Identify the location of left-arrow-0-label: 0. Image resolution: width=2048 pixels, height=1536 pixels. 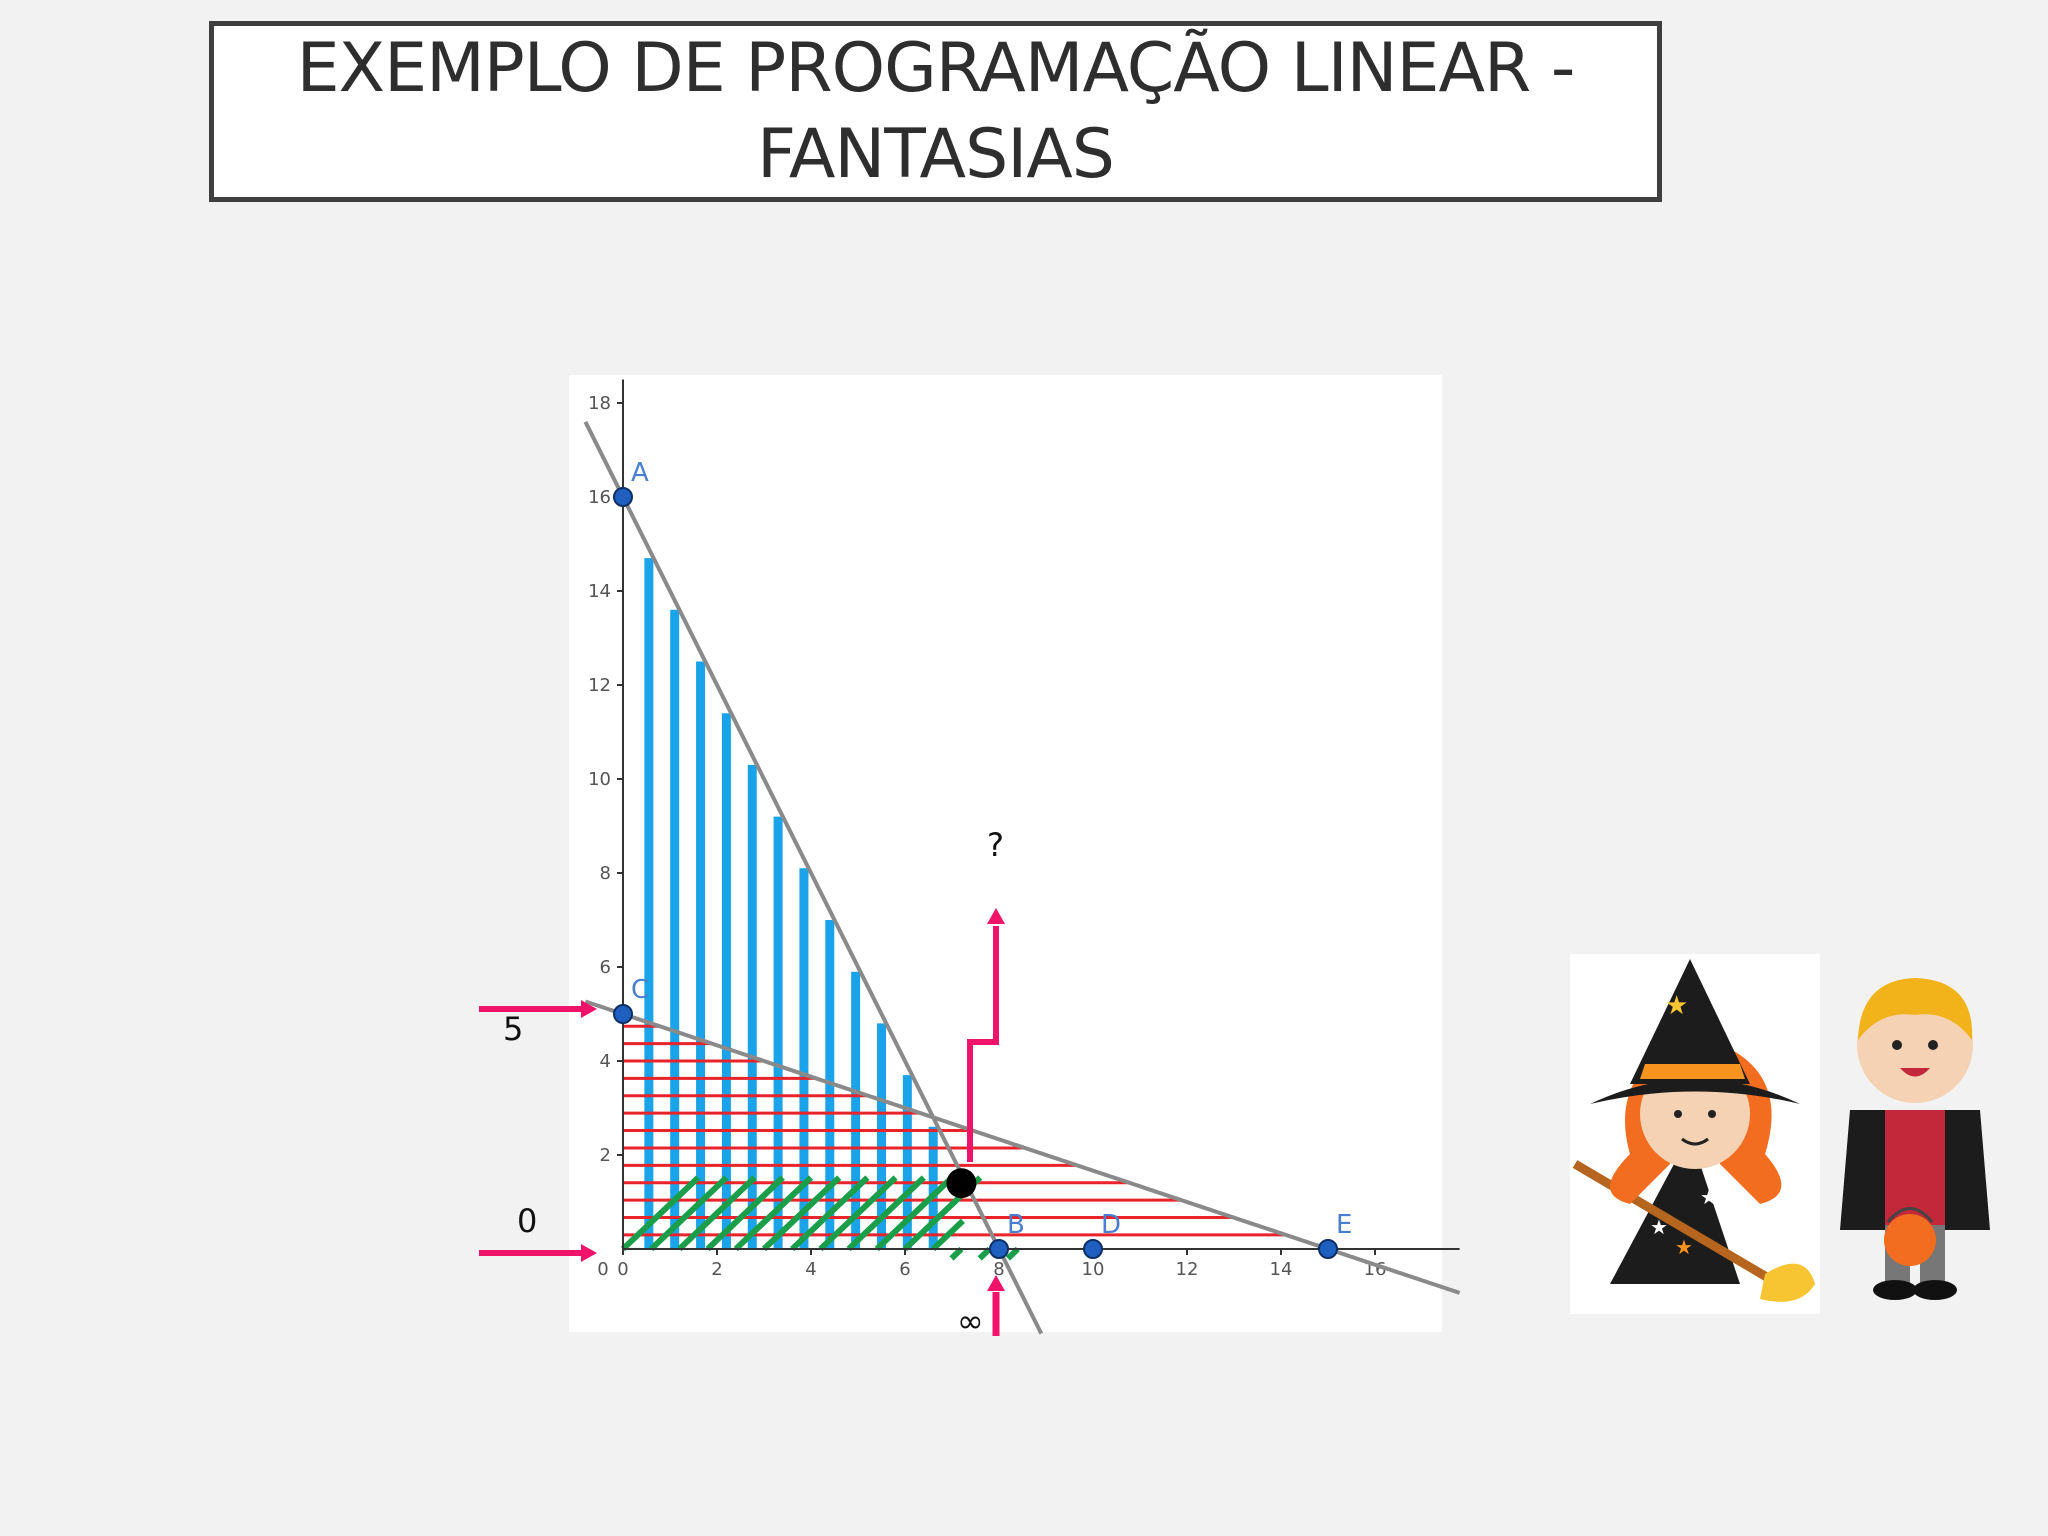
(527, 1221).